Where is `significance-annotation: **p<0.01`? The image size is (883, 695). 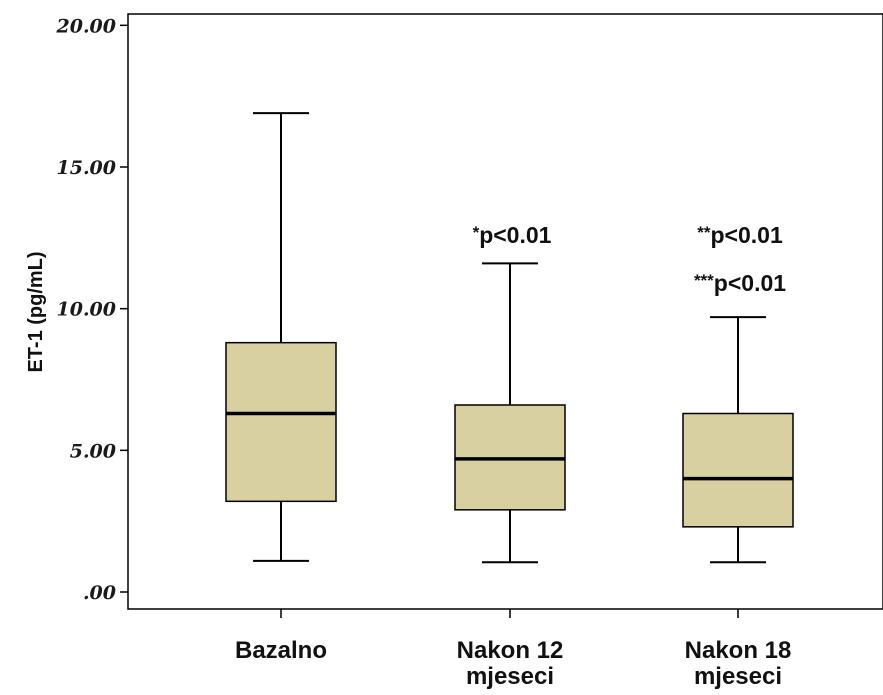
significance-annotation: **p<0.01 is located at coordinates (740, 235).